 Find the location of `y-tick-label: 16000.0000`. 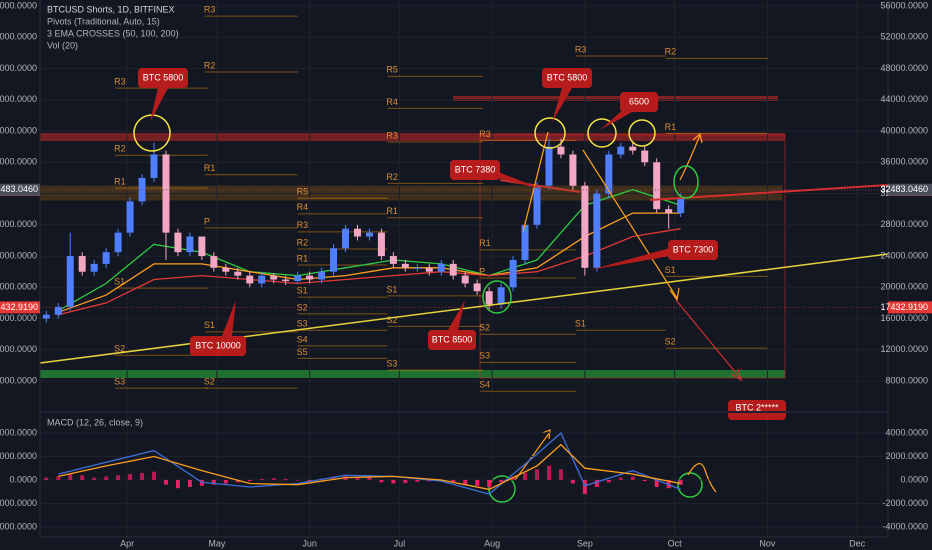

y-tick-label: 16000.0000 is located at coordinates (18, 318).